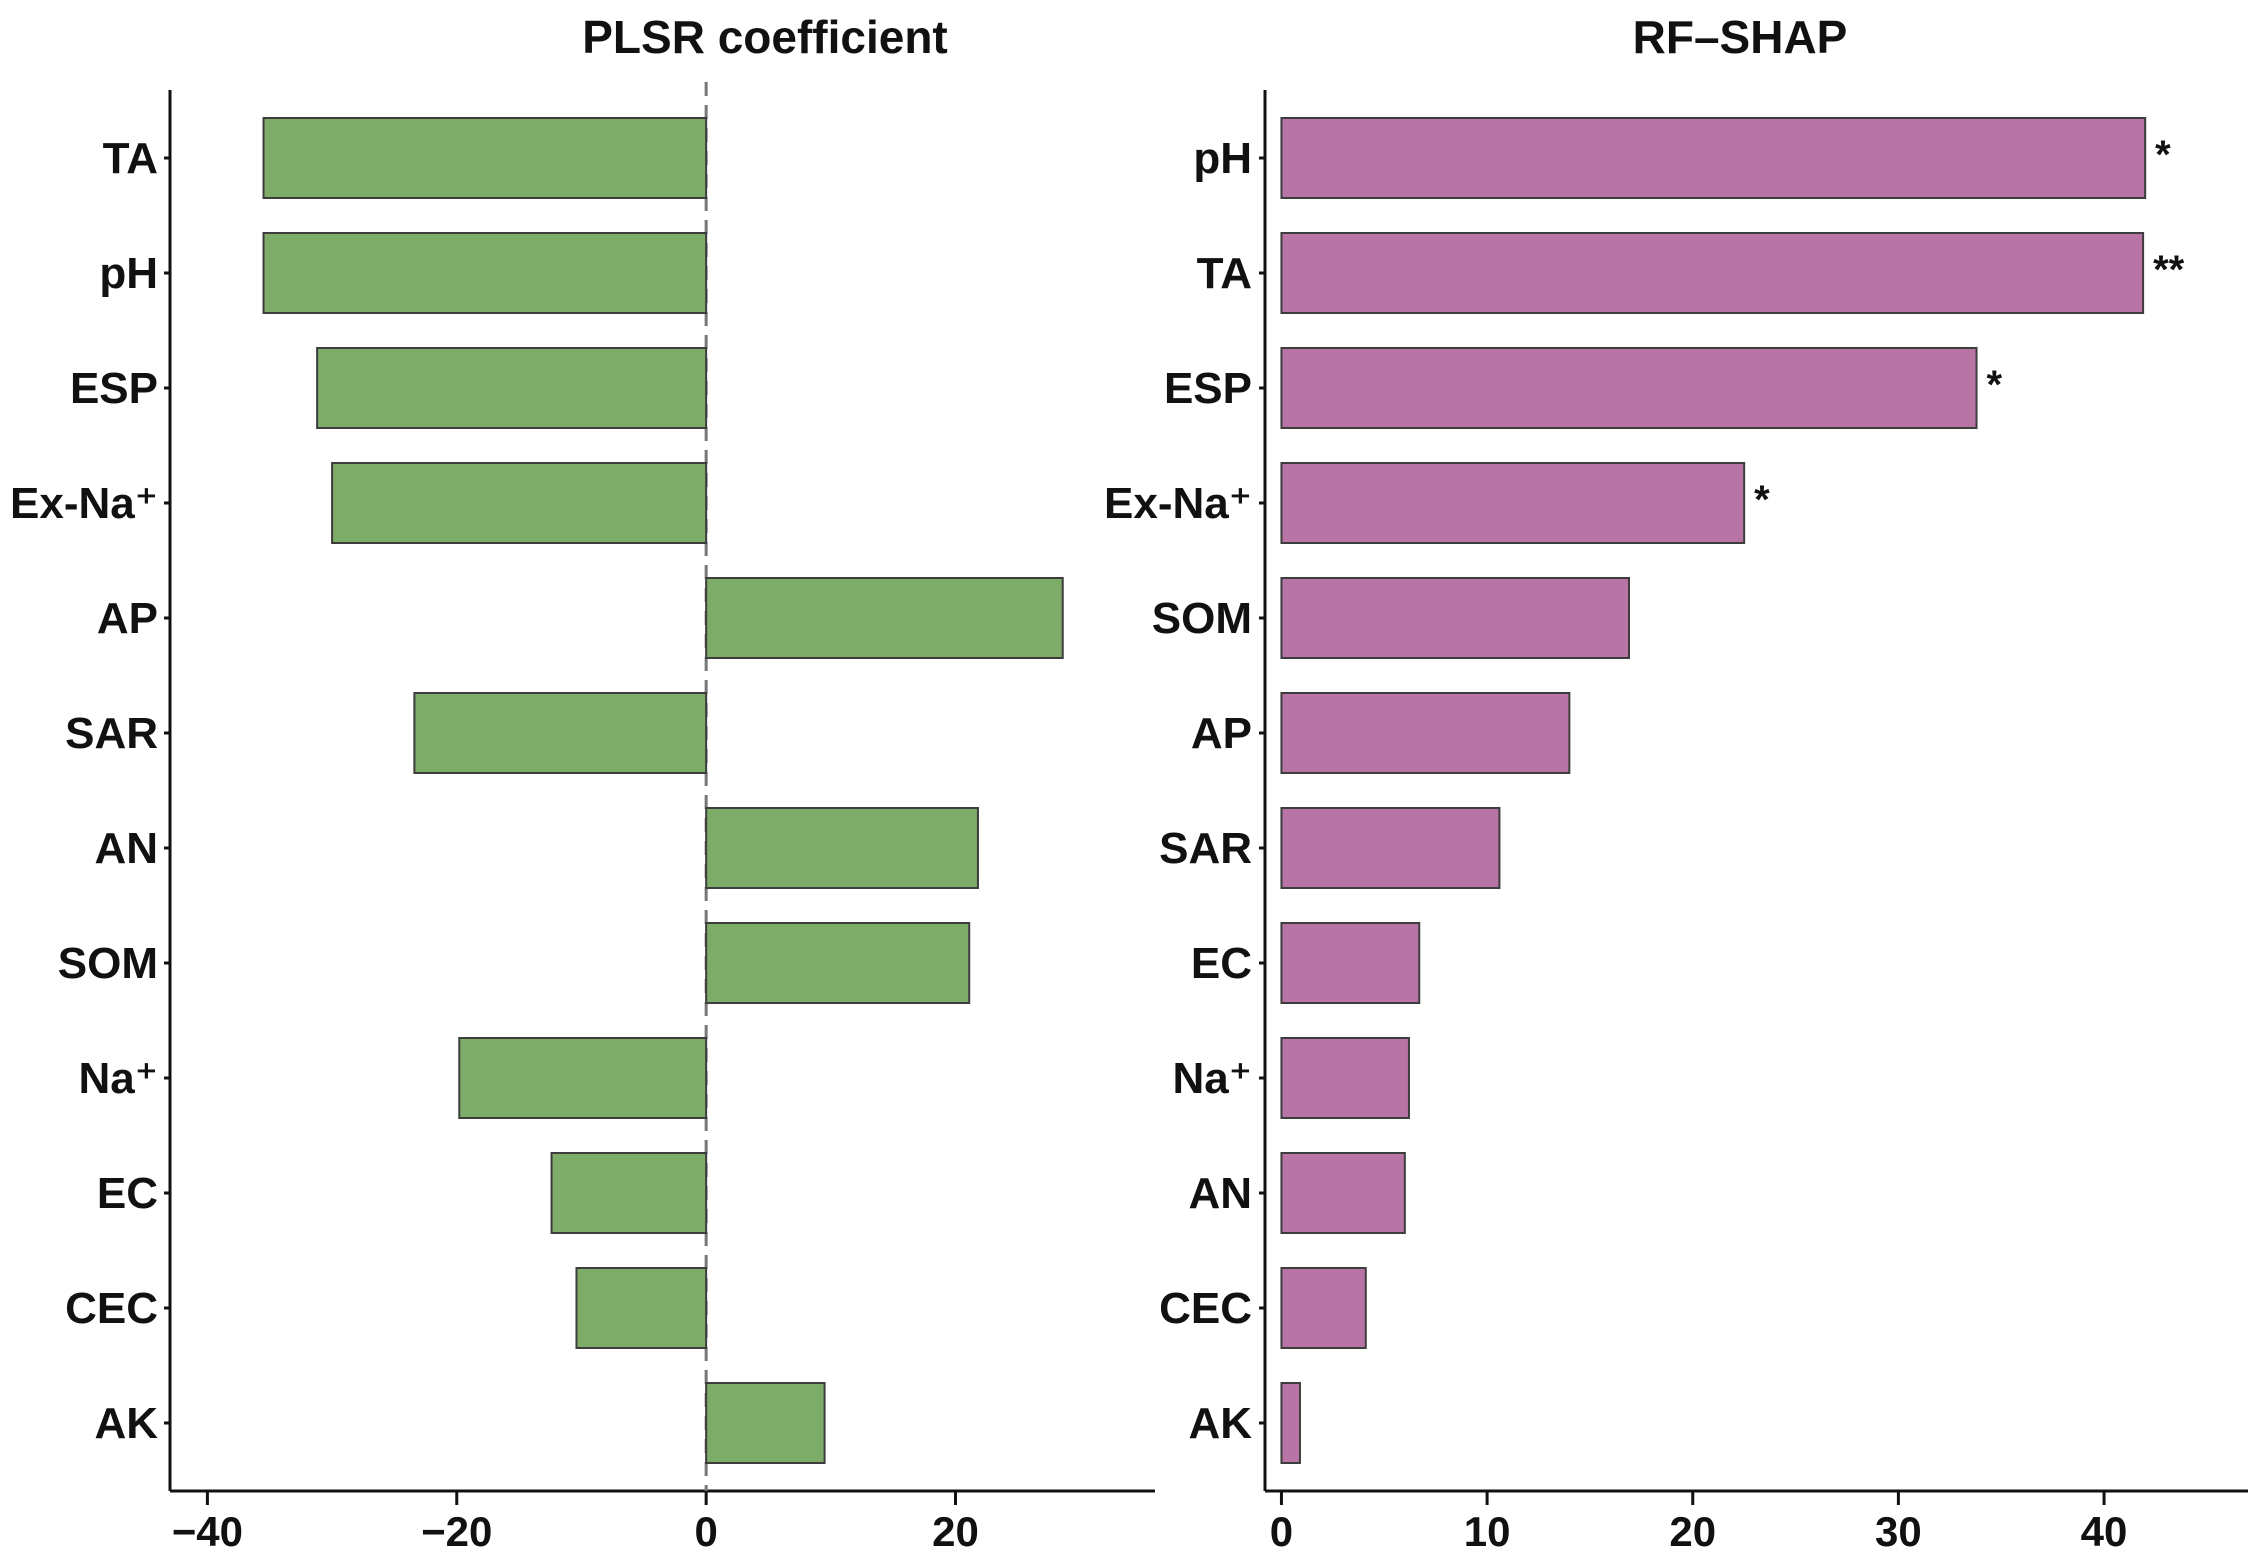 The width and height of the screenshot is (2263, 1557). What do you see at coordinates (1221, 963) in the screenshot?
I see `shap-category-label: EC` at bounding box center [1221, 963].